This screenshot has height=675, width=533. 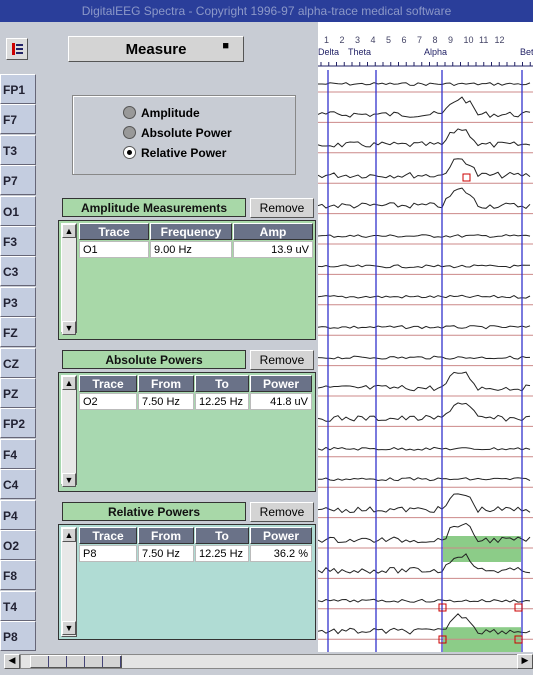 What do you see at coordinates (373, 40) in the screenshot?
I see `frequency-number: 4` at bounding box center [373, 40].